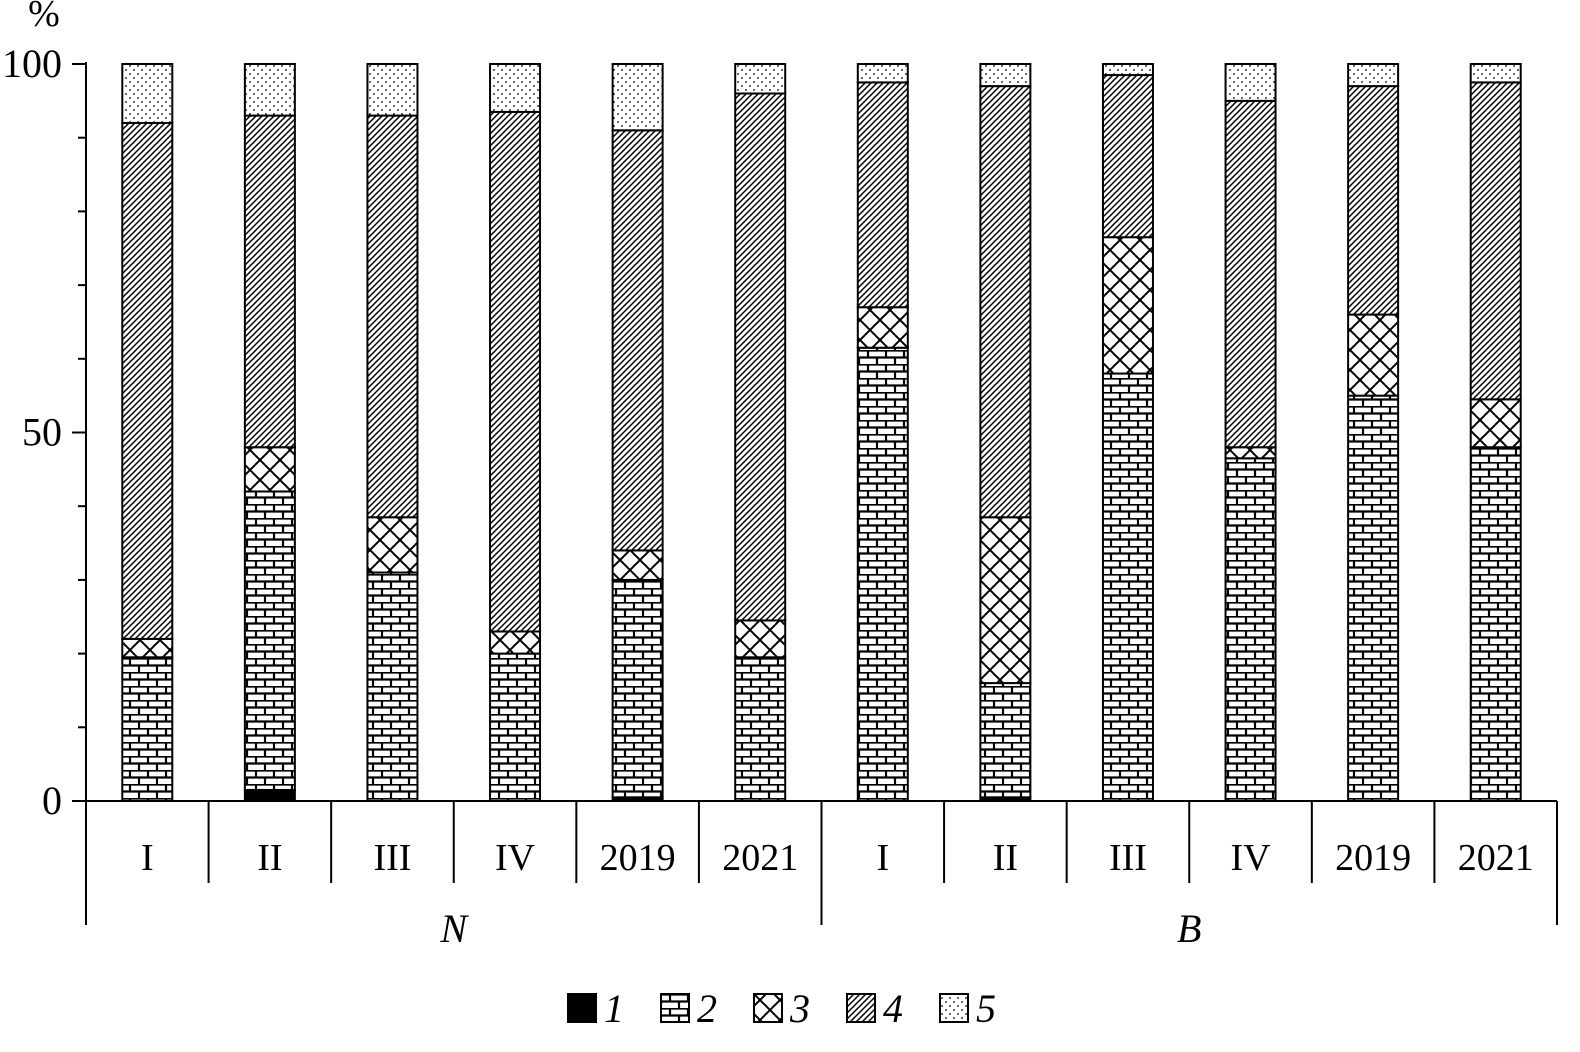  What do you see at coordinates (42, 432) in the screenshot?
I see `y-tick-label: 50` at bounding box center [42, 432].